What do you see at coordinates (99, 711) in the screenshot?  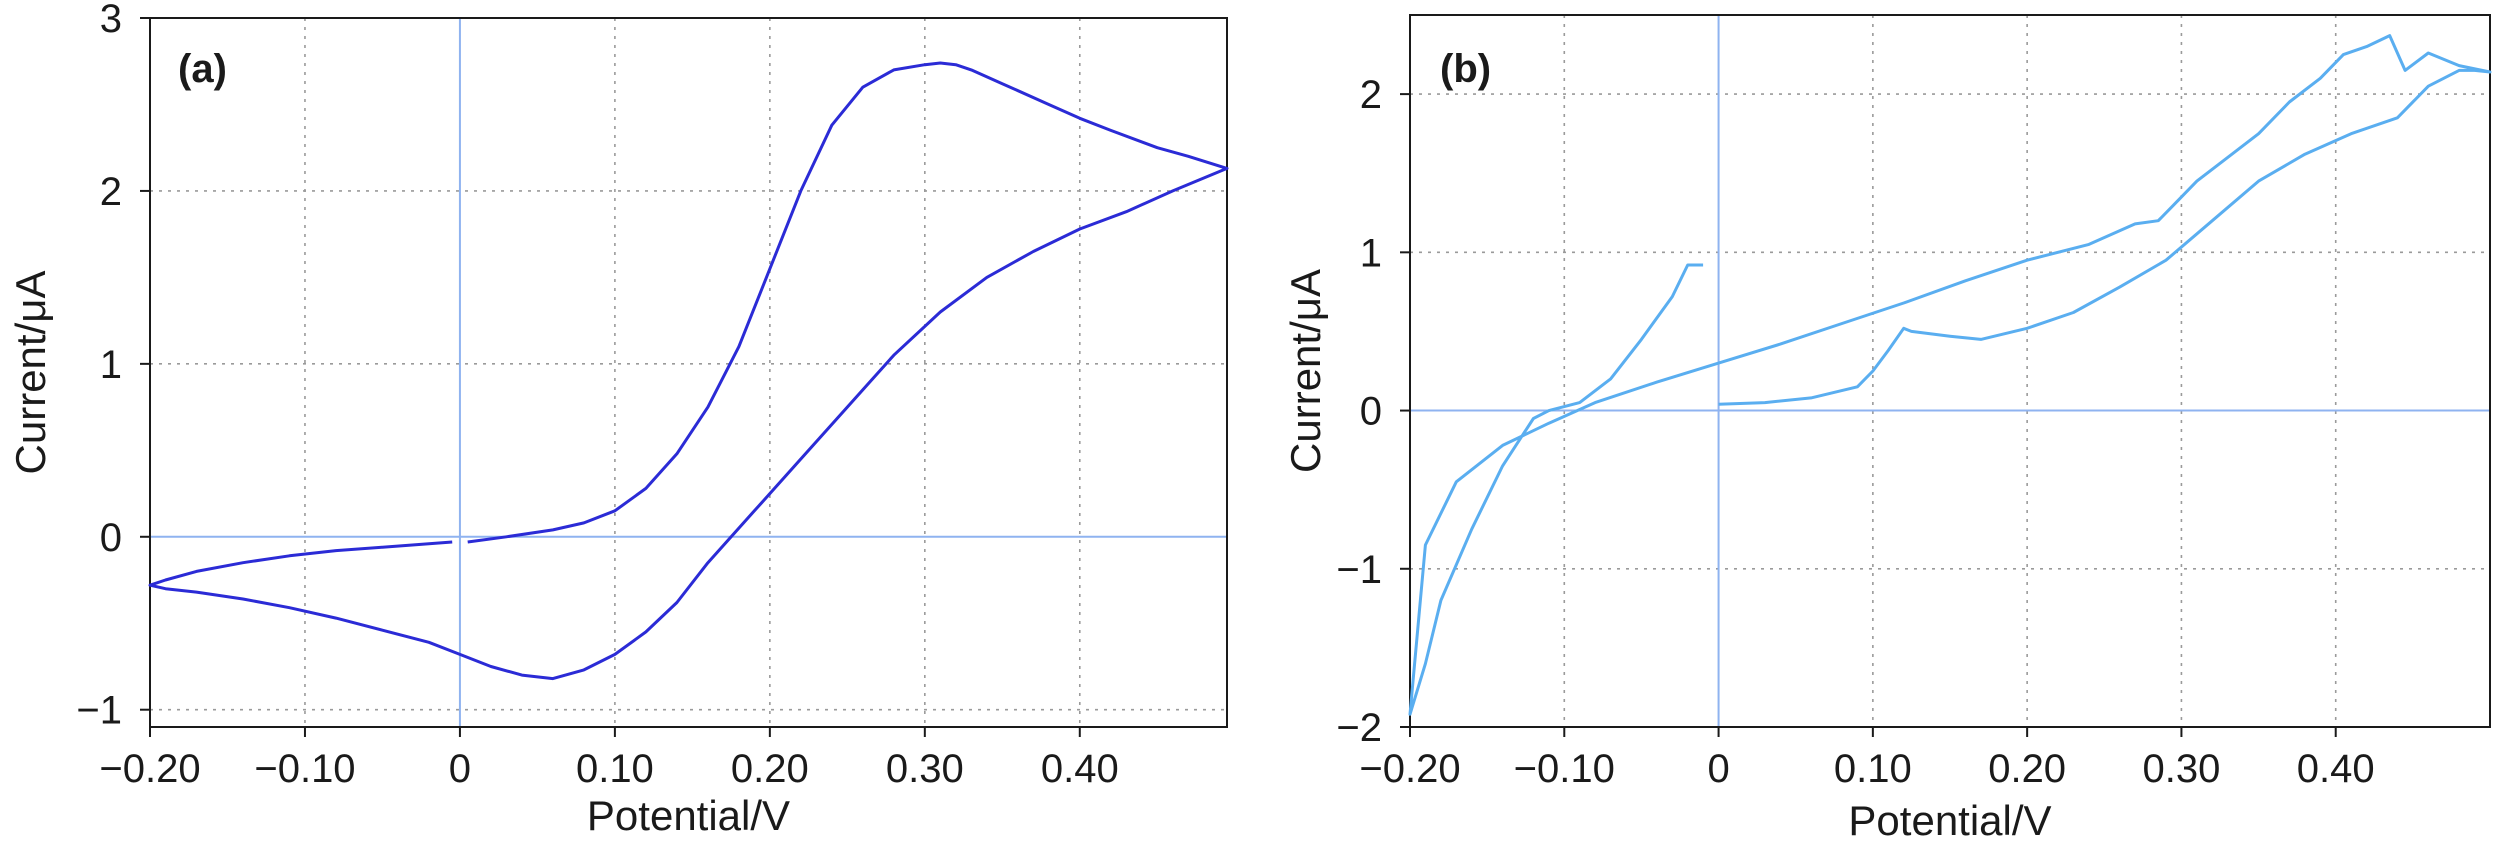 I see `panel-a-y-tick-label: −1` at bounding box center [99, 711].